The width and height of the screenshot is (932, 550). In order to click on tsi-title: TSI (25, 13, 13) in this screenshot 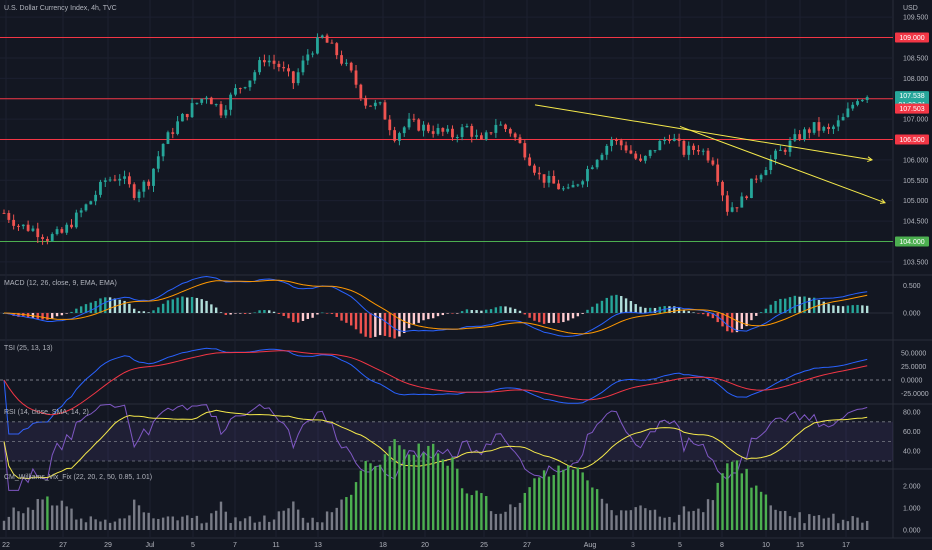, I will do `click(28, 348)`.